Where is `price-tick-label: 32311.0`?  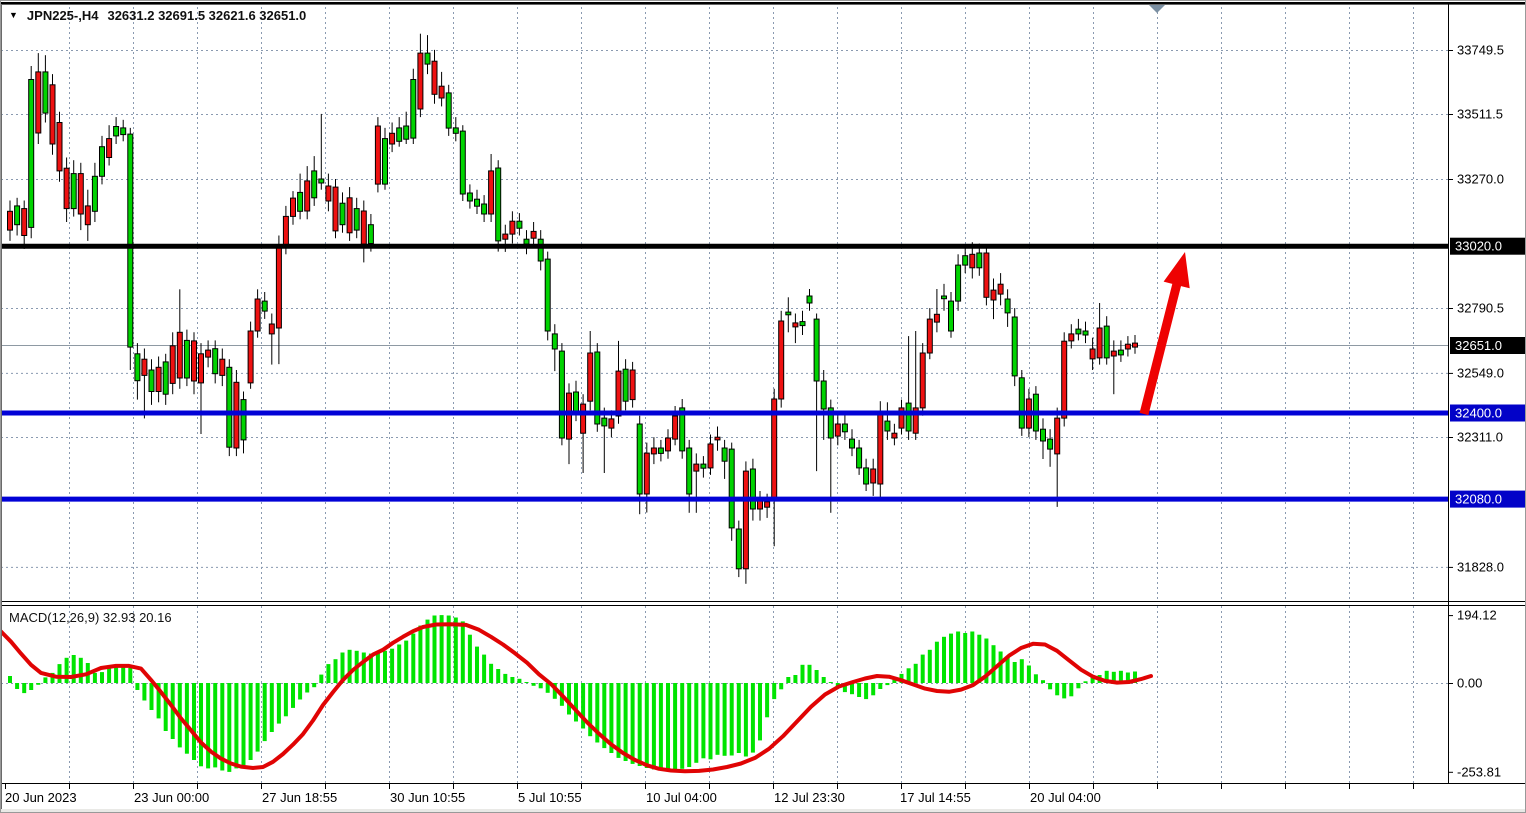 price-tick-label: 32311.0 is located at coordinates (1480, 437).